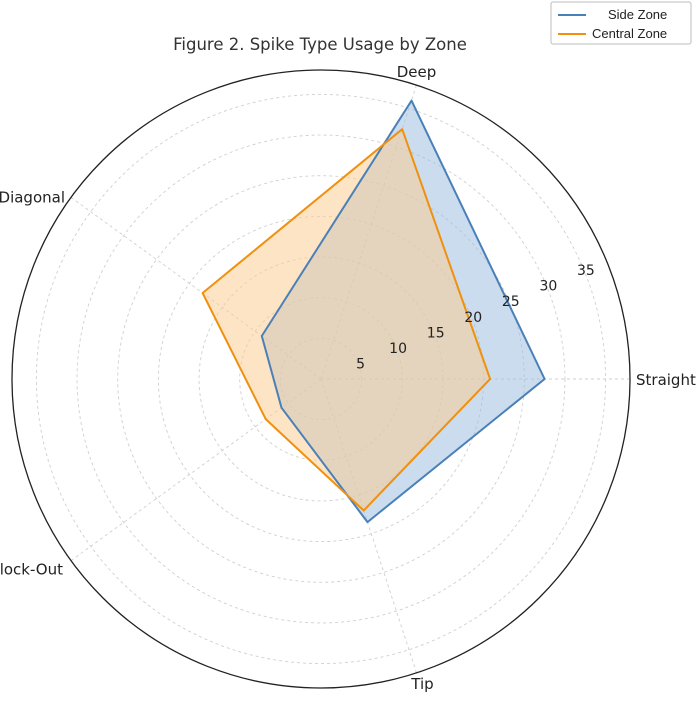  What do you see at coordinates (398, 349) in the screenshot?
I see `r-tick-label: 10` at bounding box center [398, 349].